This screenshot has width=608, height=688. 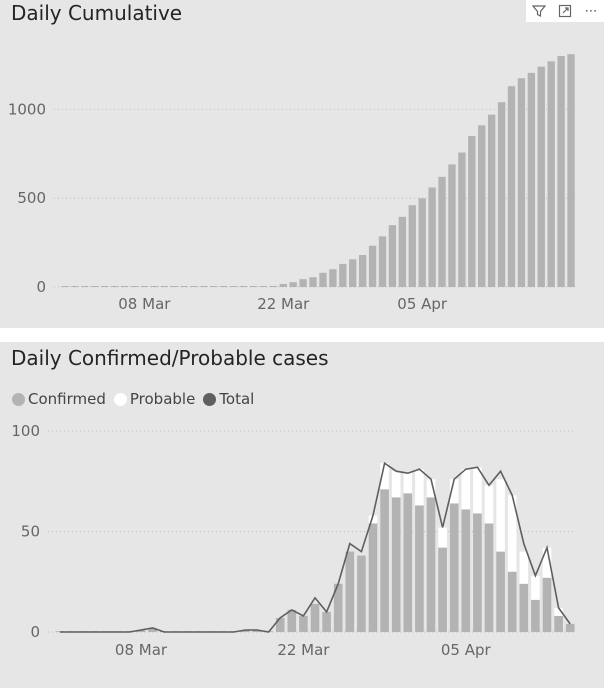 I want to click on y-tick-label: 500, so click(x=31, y=198).